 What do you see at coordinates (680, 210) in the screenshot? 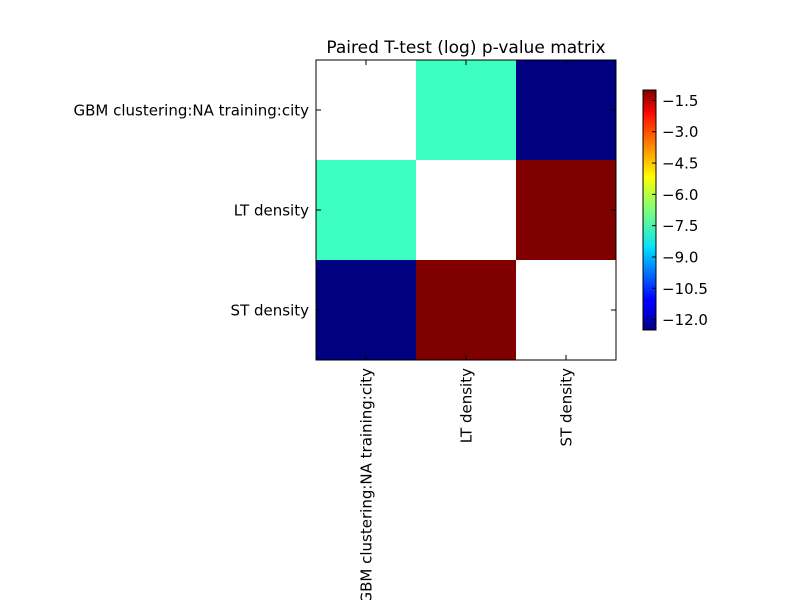
I see `colorbar-ticks: −1.5 −3.0 −4.5 −6.0 −7.5 −9.0 −10.5 −12.0` at bounding box center [680, 210].